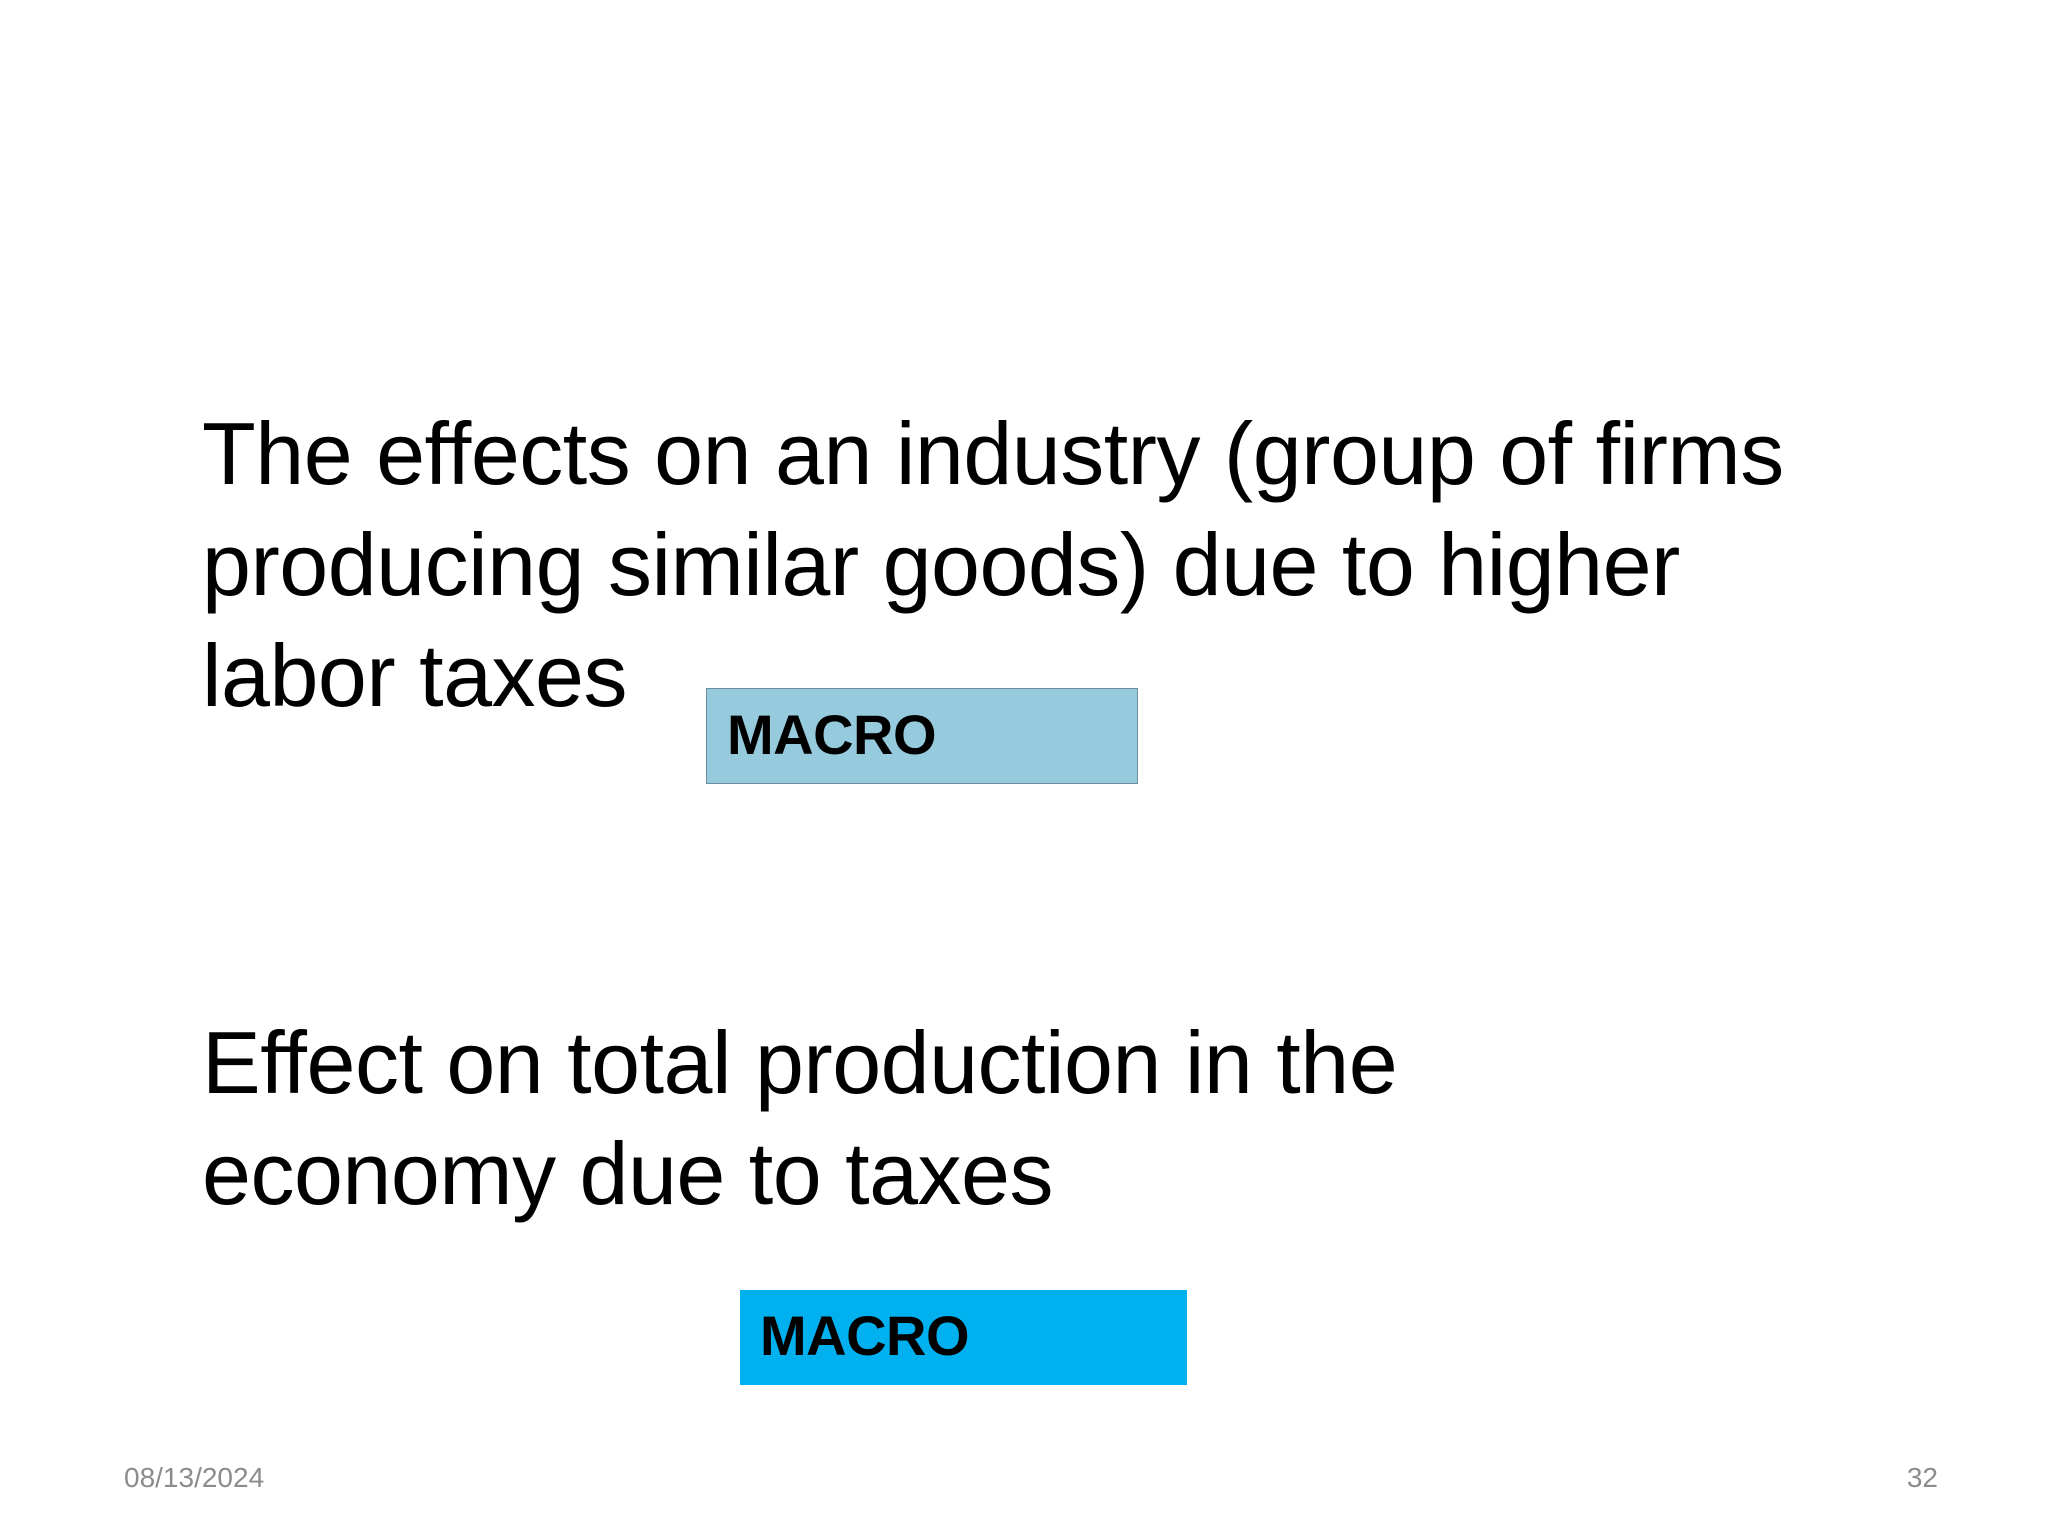  I want to click on footer-page-number: 32, so click(1922, 1477).